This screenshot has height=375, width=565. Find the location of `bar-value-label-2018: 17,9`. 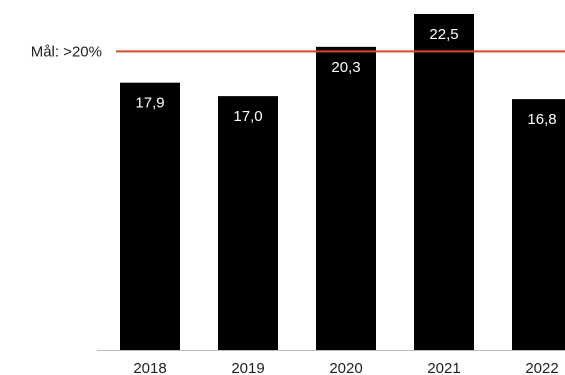

bar-value-label-2018: 17,9 is located at coordinates (149, 103).